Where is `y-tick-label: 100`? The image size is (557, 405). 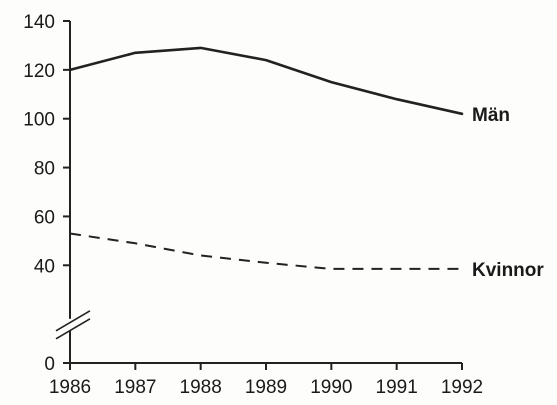 y-tick-label: 100 is located at coordinates (39, 120).